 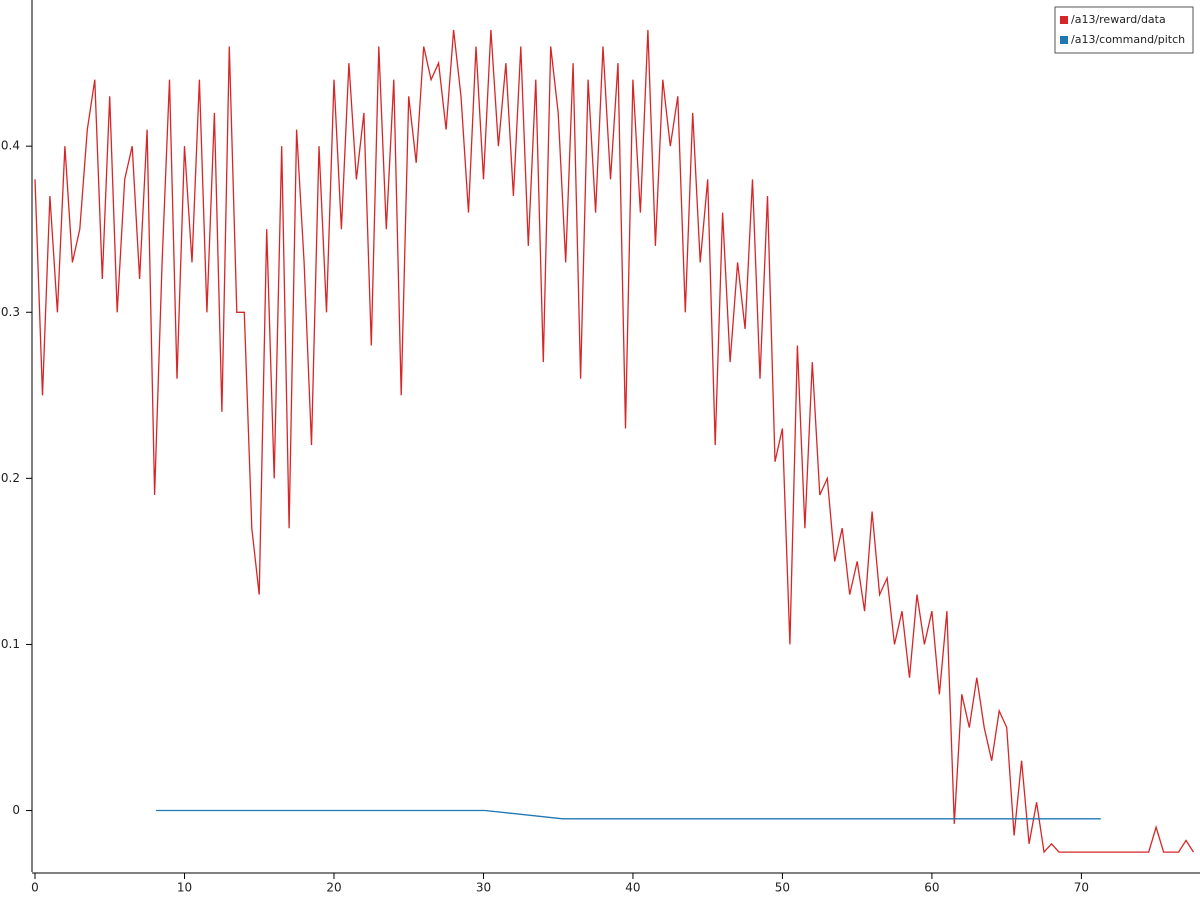 What do you see at coordinates (10, 478) in the screenshot?
I see `y-tick-label: 0.2` at bounding box center [10, 478].